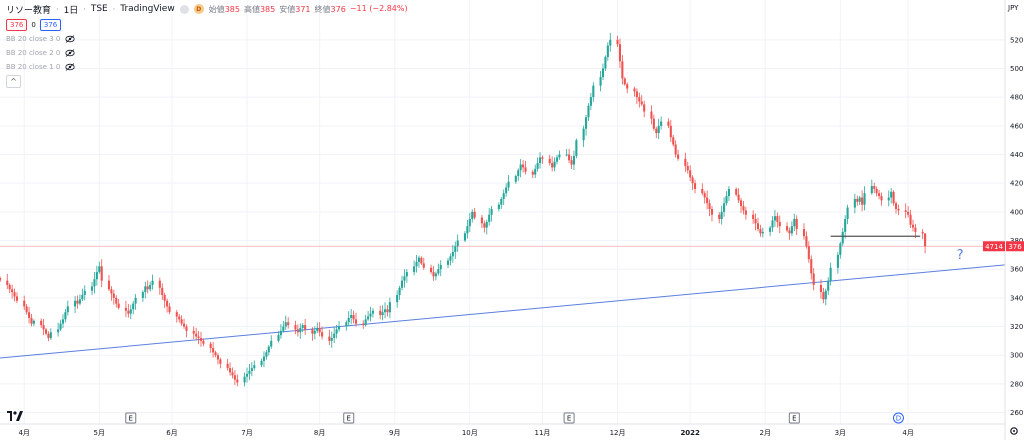  Describe the element at coordinates (33, 52) in the screenshot. I see `indicator-label: BB 20 close 2 0` at that location.